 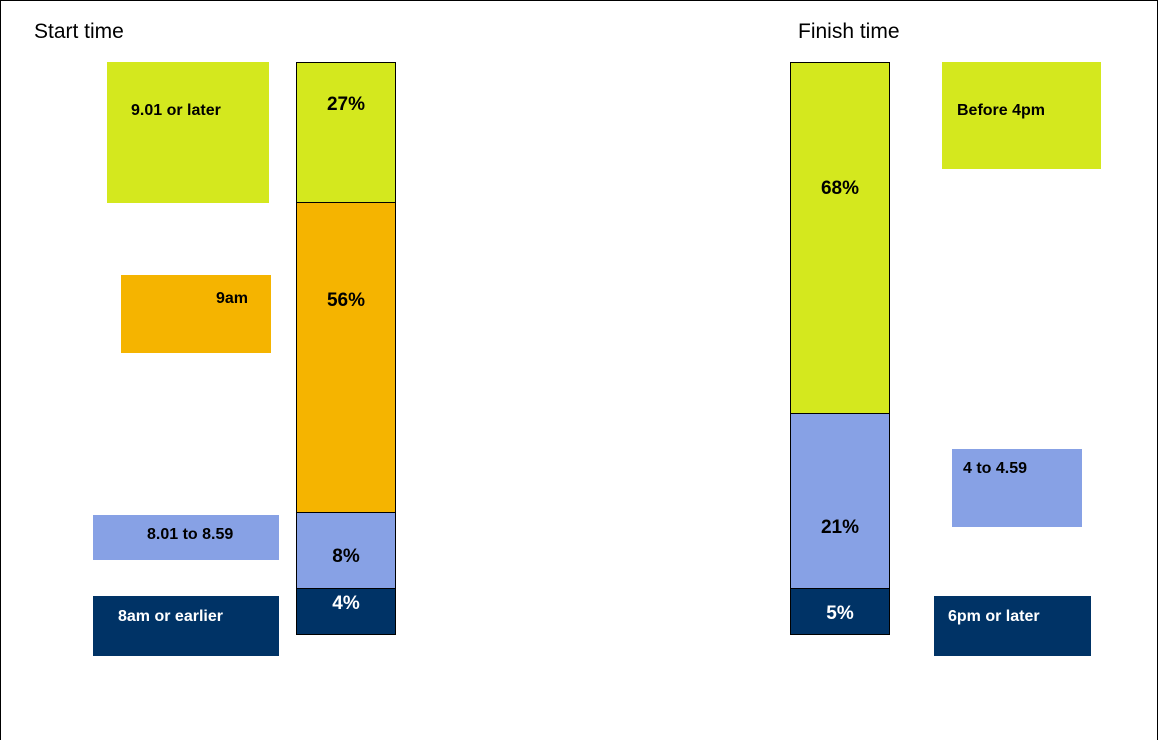 I want to click on start-value-label-8-01-to-8-59: 8%, so click(x=346, y=556).